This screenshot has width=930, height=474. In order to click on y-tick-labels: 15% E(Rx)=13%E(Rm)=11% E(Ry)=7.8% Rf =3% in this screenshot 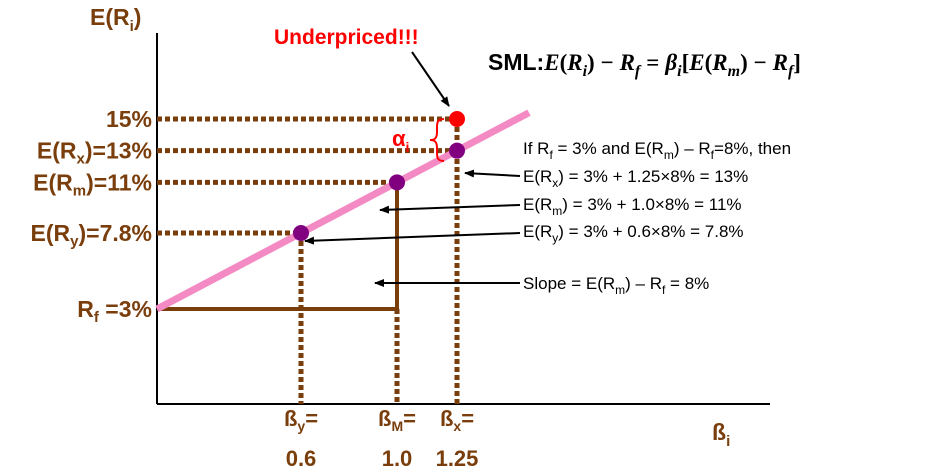, I will do `click(91, 216)`.